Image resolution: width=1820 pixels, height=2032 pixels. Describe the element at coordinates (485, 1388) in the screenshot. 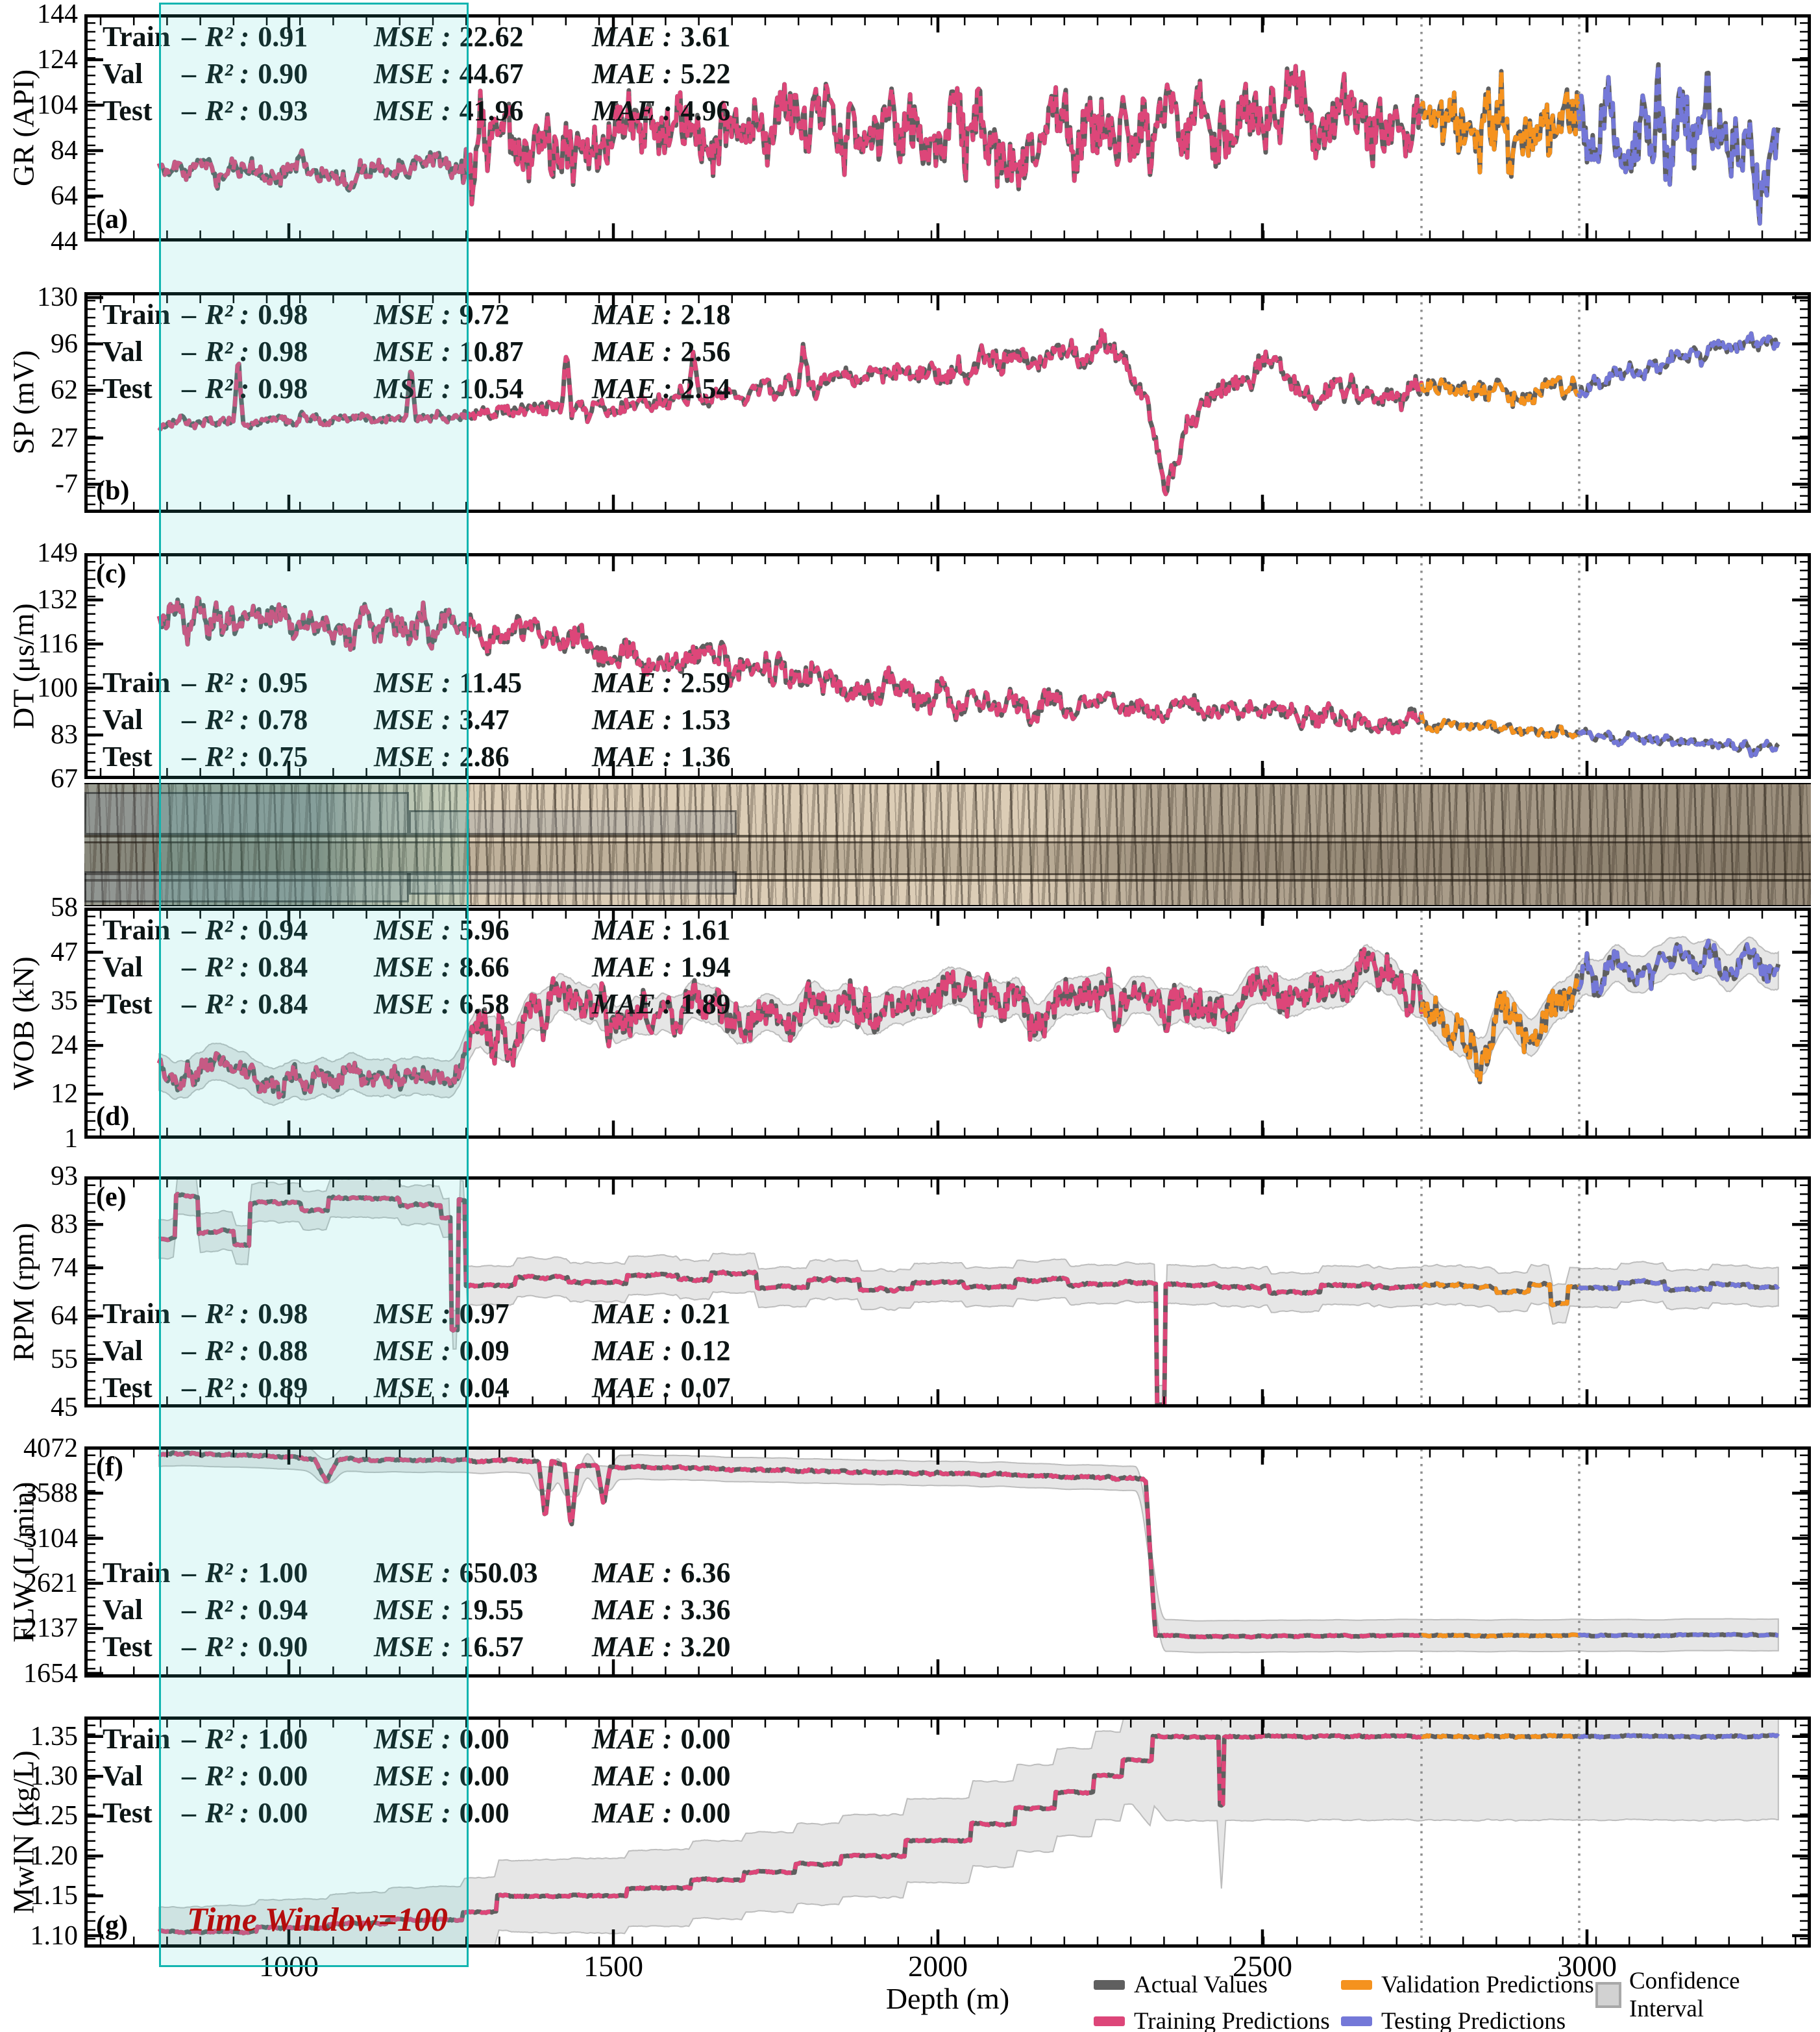

I see `mse-value: 0.04` at that location.